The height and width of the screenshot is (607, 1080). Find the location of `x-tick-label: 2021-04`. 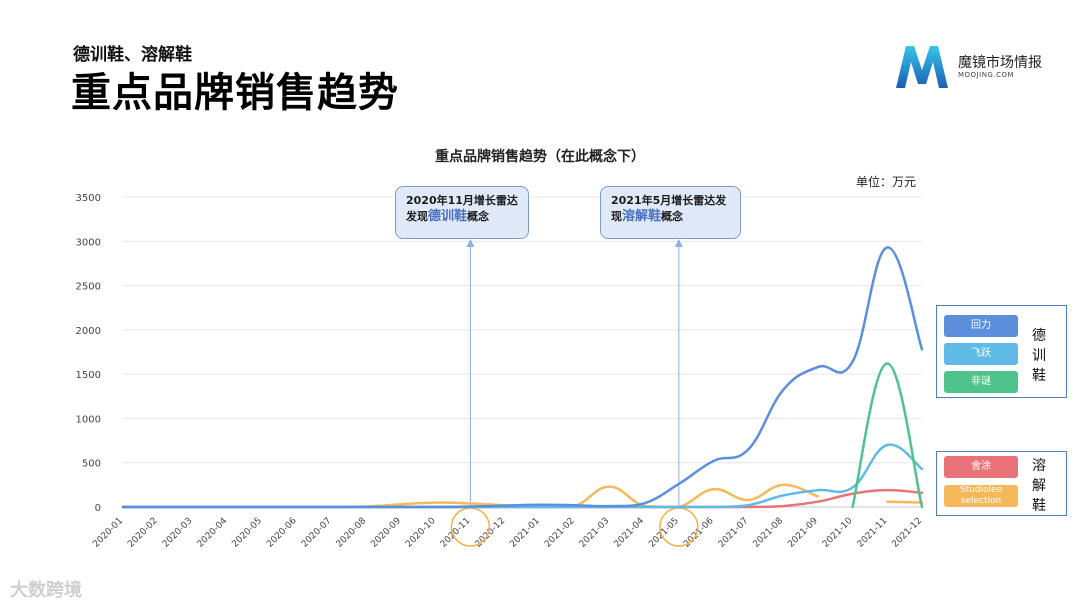

x-tick-label: 2021-04 is located at coordinates (630, 533).